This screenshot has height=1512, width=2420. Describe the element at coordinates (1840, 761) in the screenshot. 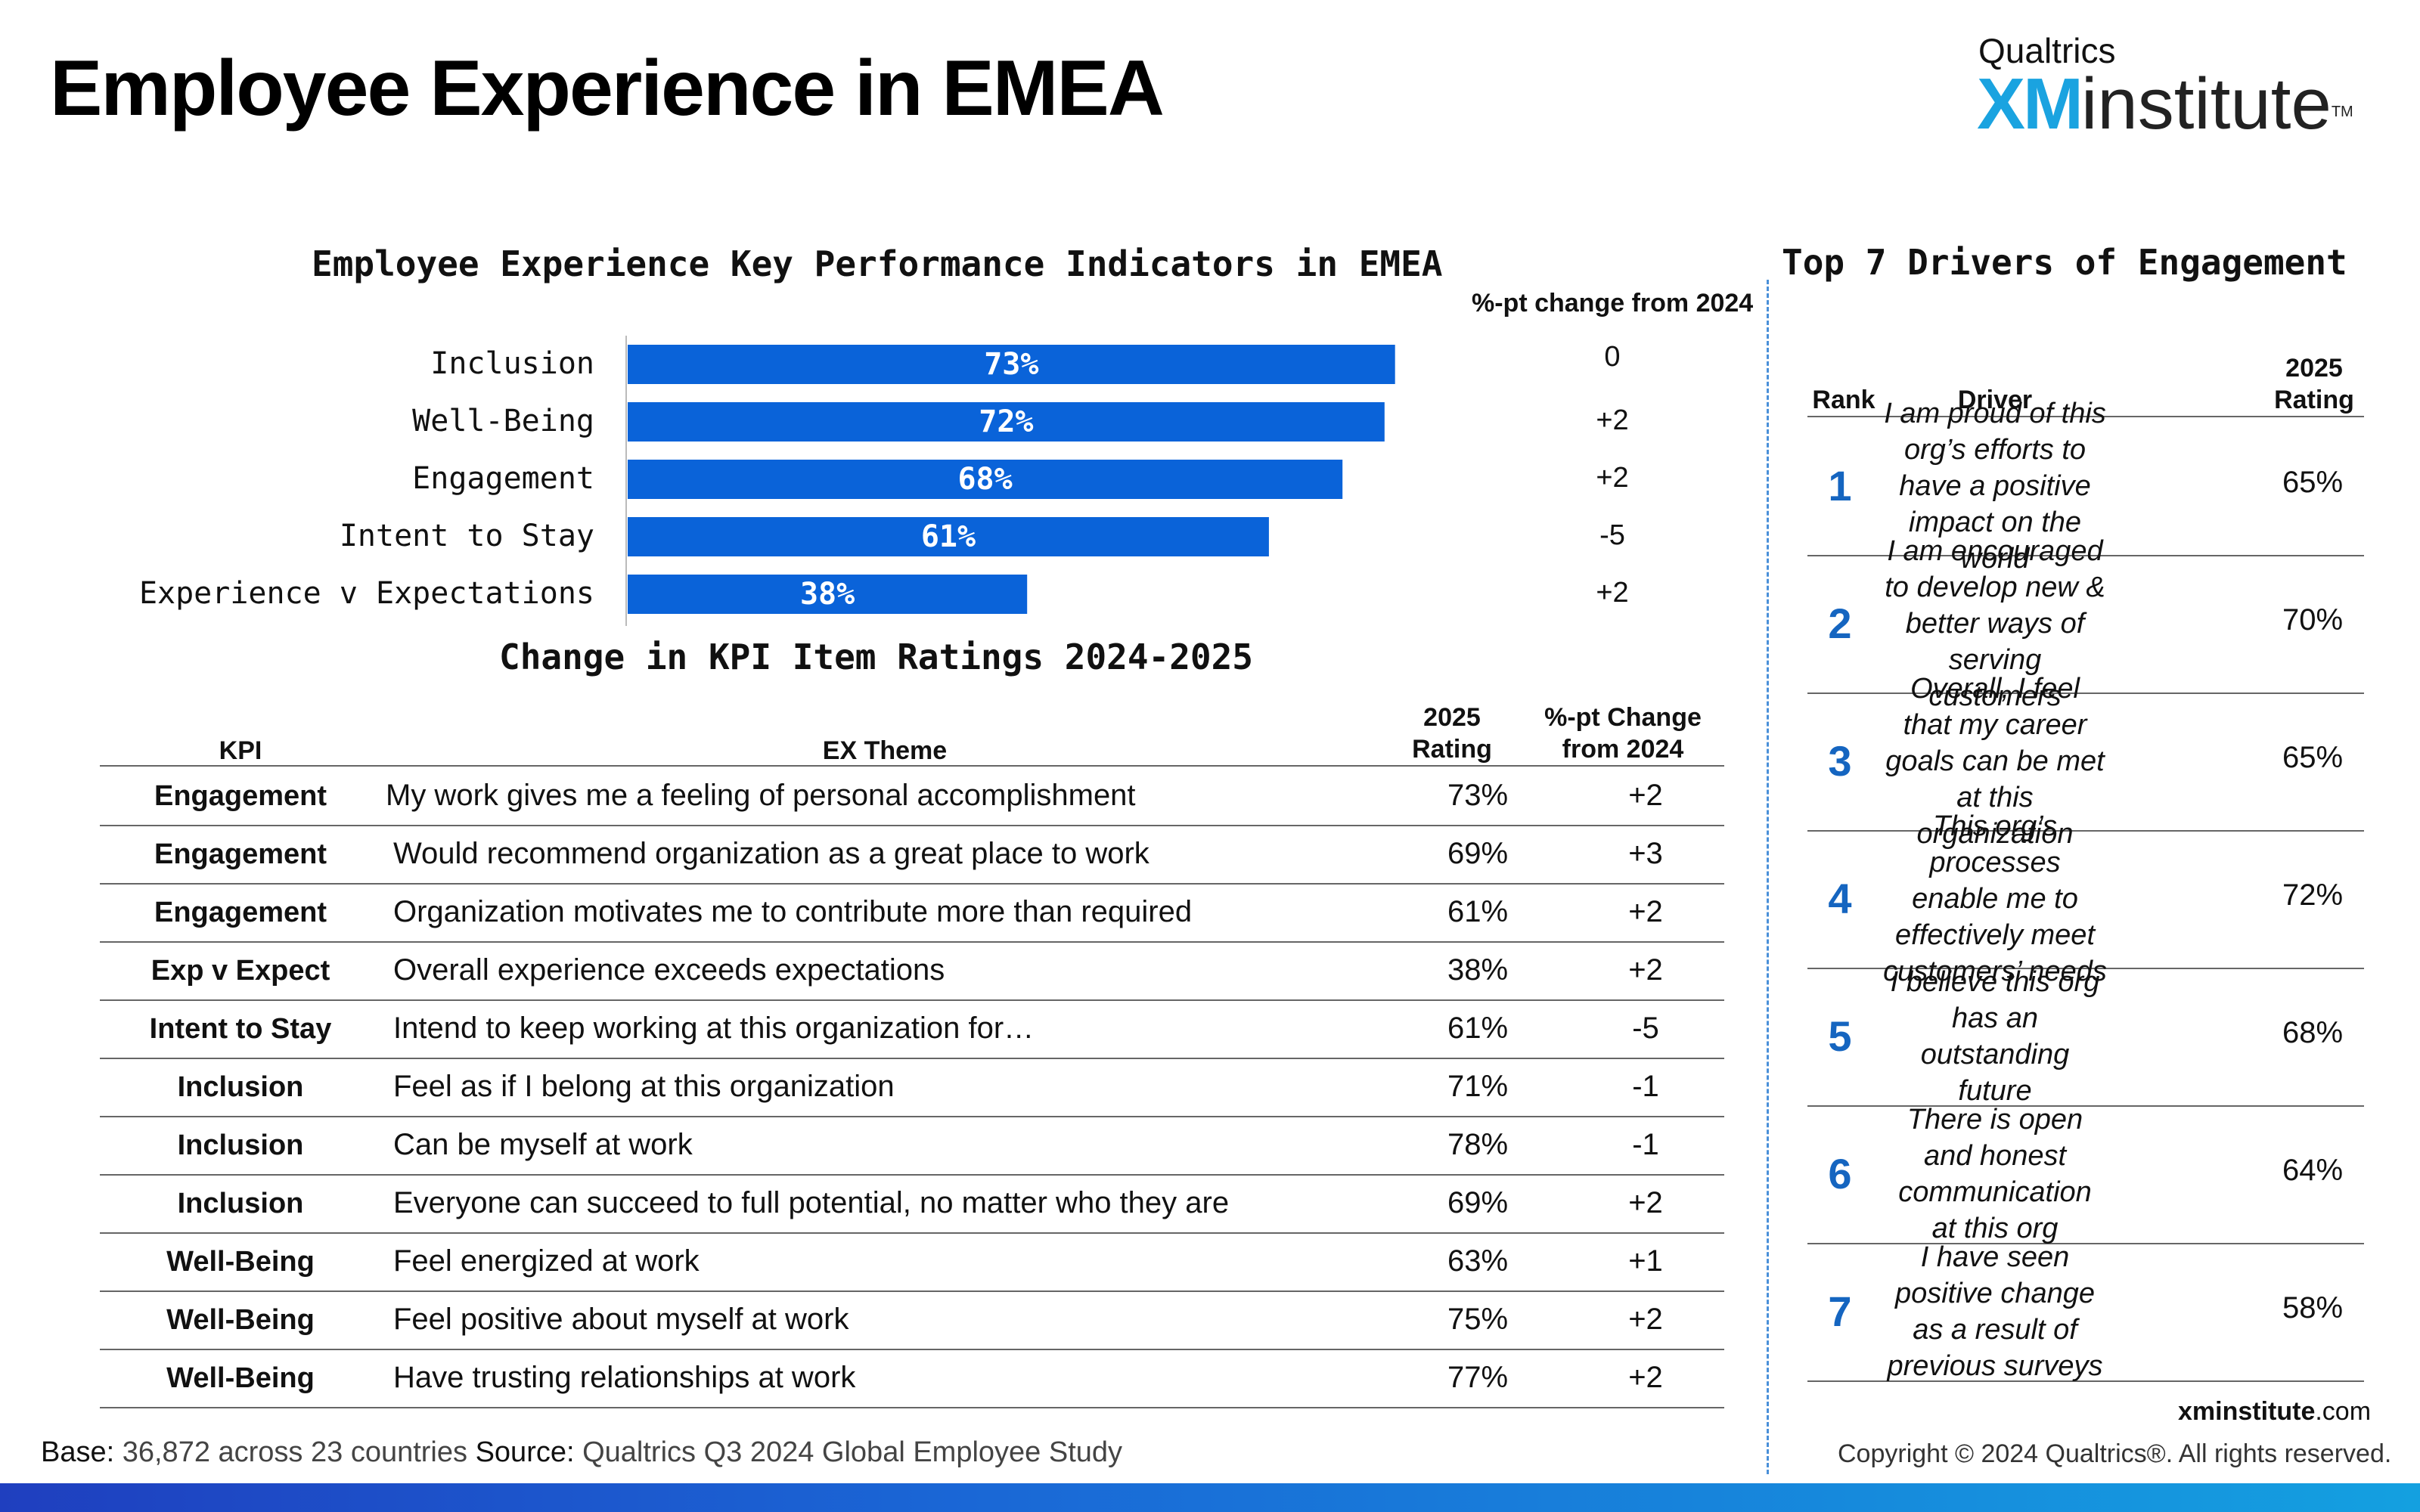

I see `driver-rank: 3` at that location.